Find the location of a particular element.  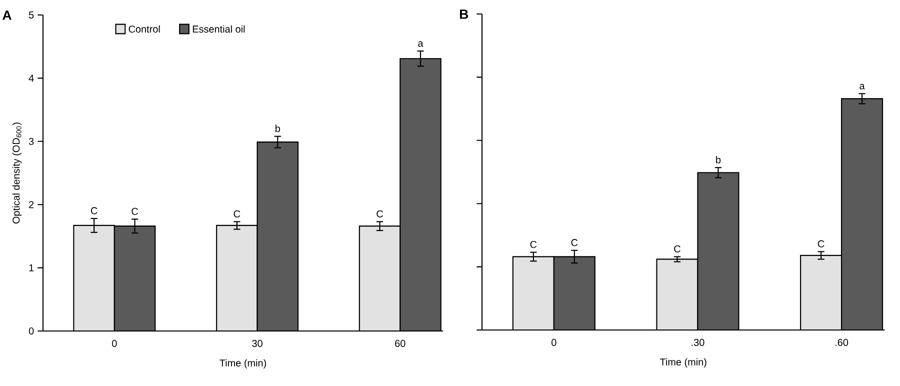

legend-label: Control is located at coordinates (144, 29).